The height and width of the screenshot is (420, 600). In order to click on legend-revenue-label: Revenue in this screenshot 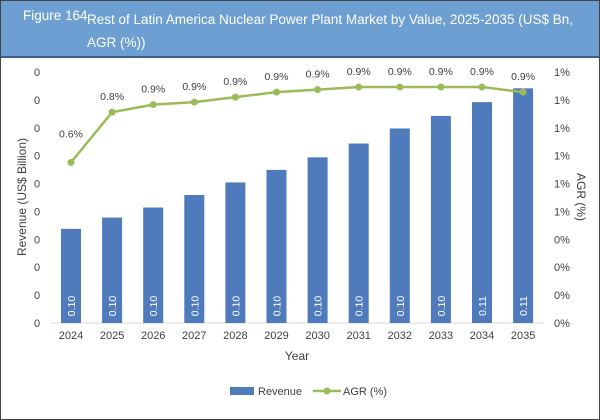, I will do `click(280, 392)`.